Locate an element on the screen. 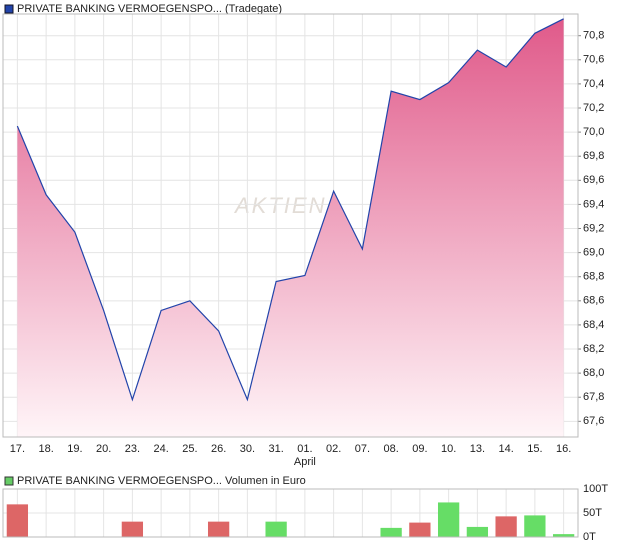 The height and width of the screenshot is (546, 620). y-tick-label: 70,2 is located at coordinates (593, 108).